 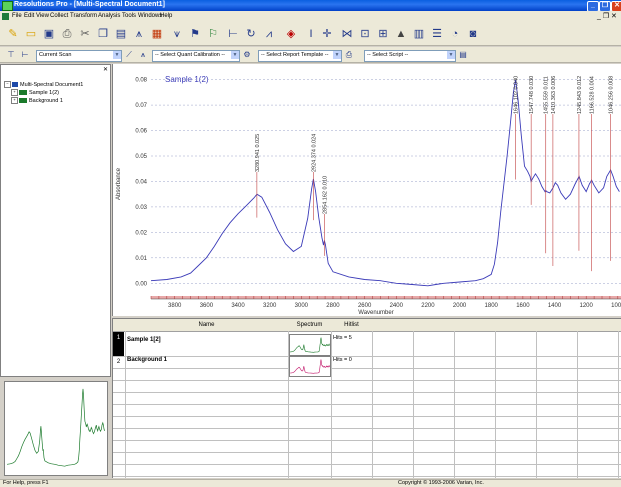 What do you see at coordinates (213, 34) in the screenshot?
I see `baseline-icon: ⚐` at bounding box center [213, 34].